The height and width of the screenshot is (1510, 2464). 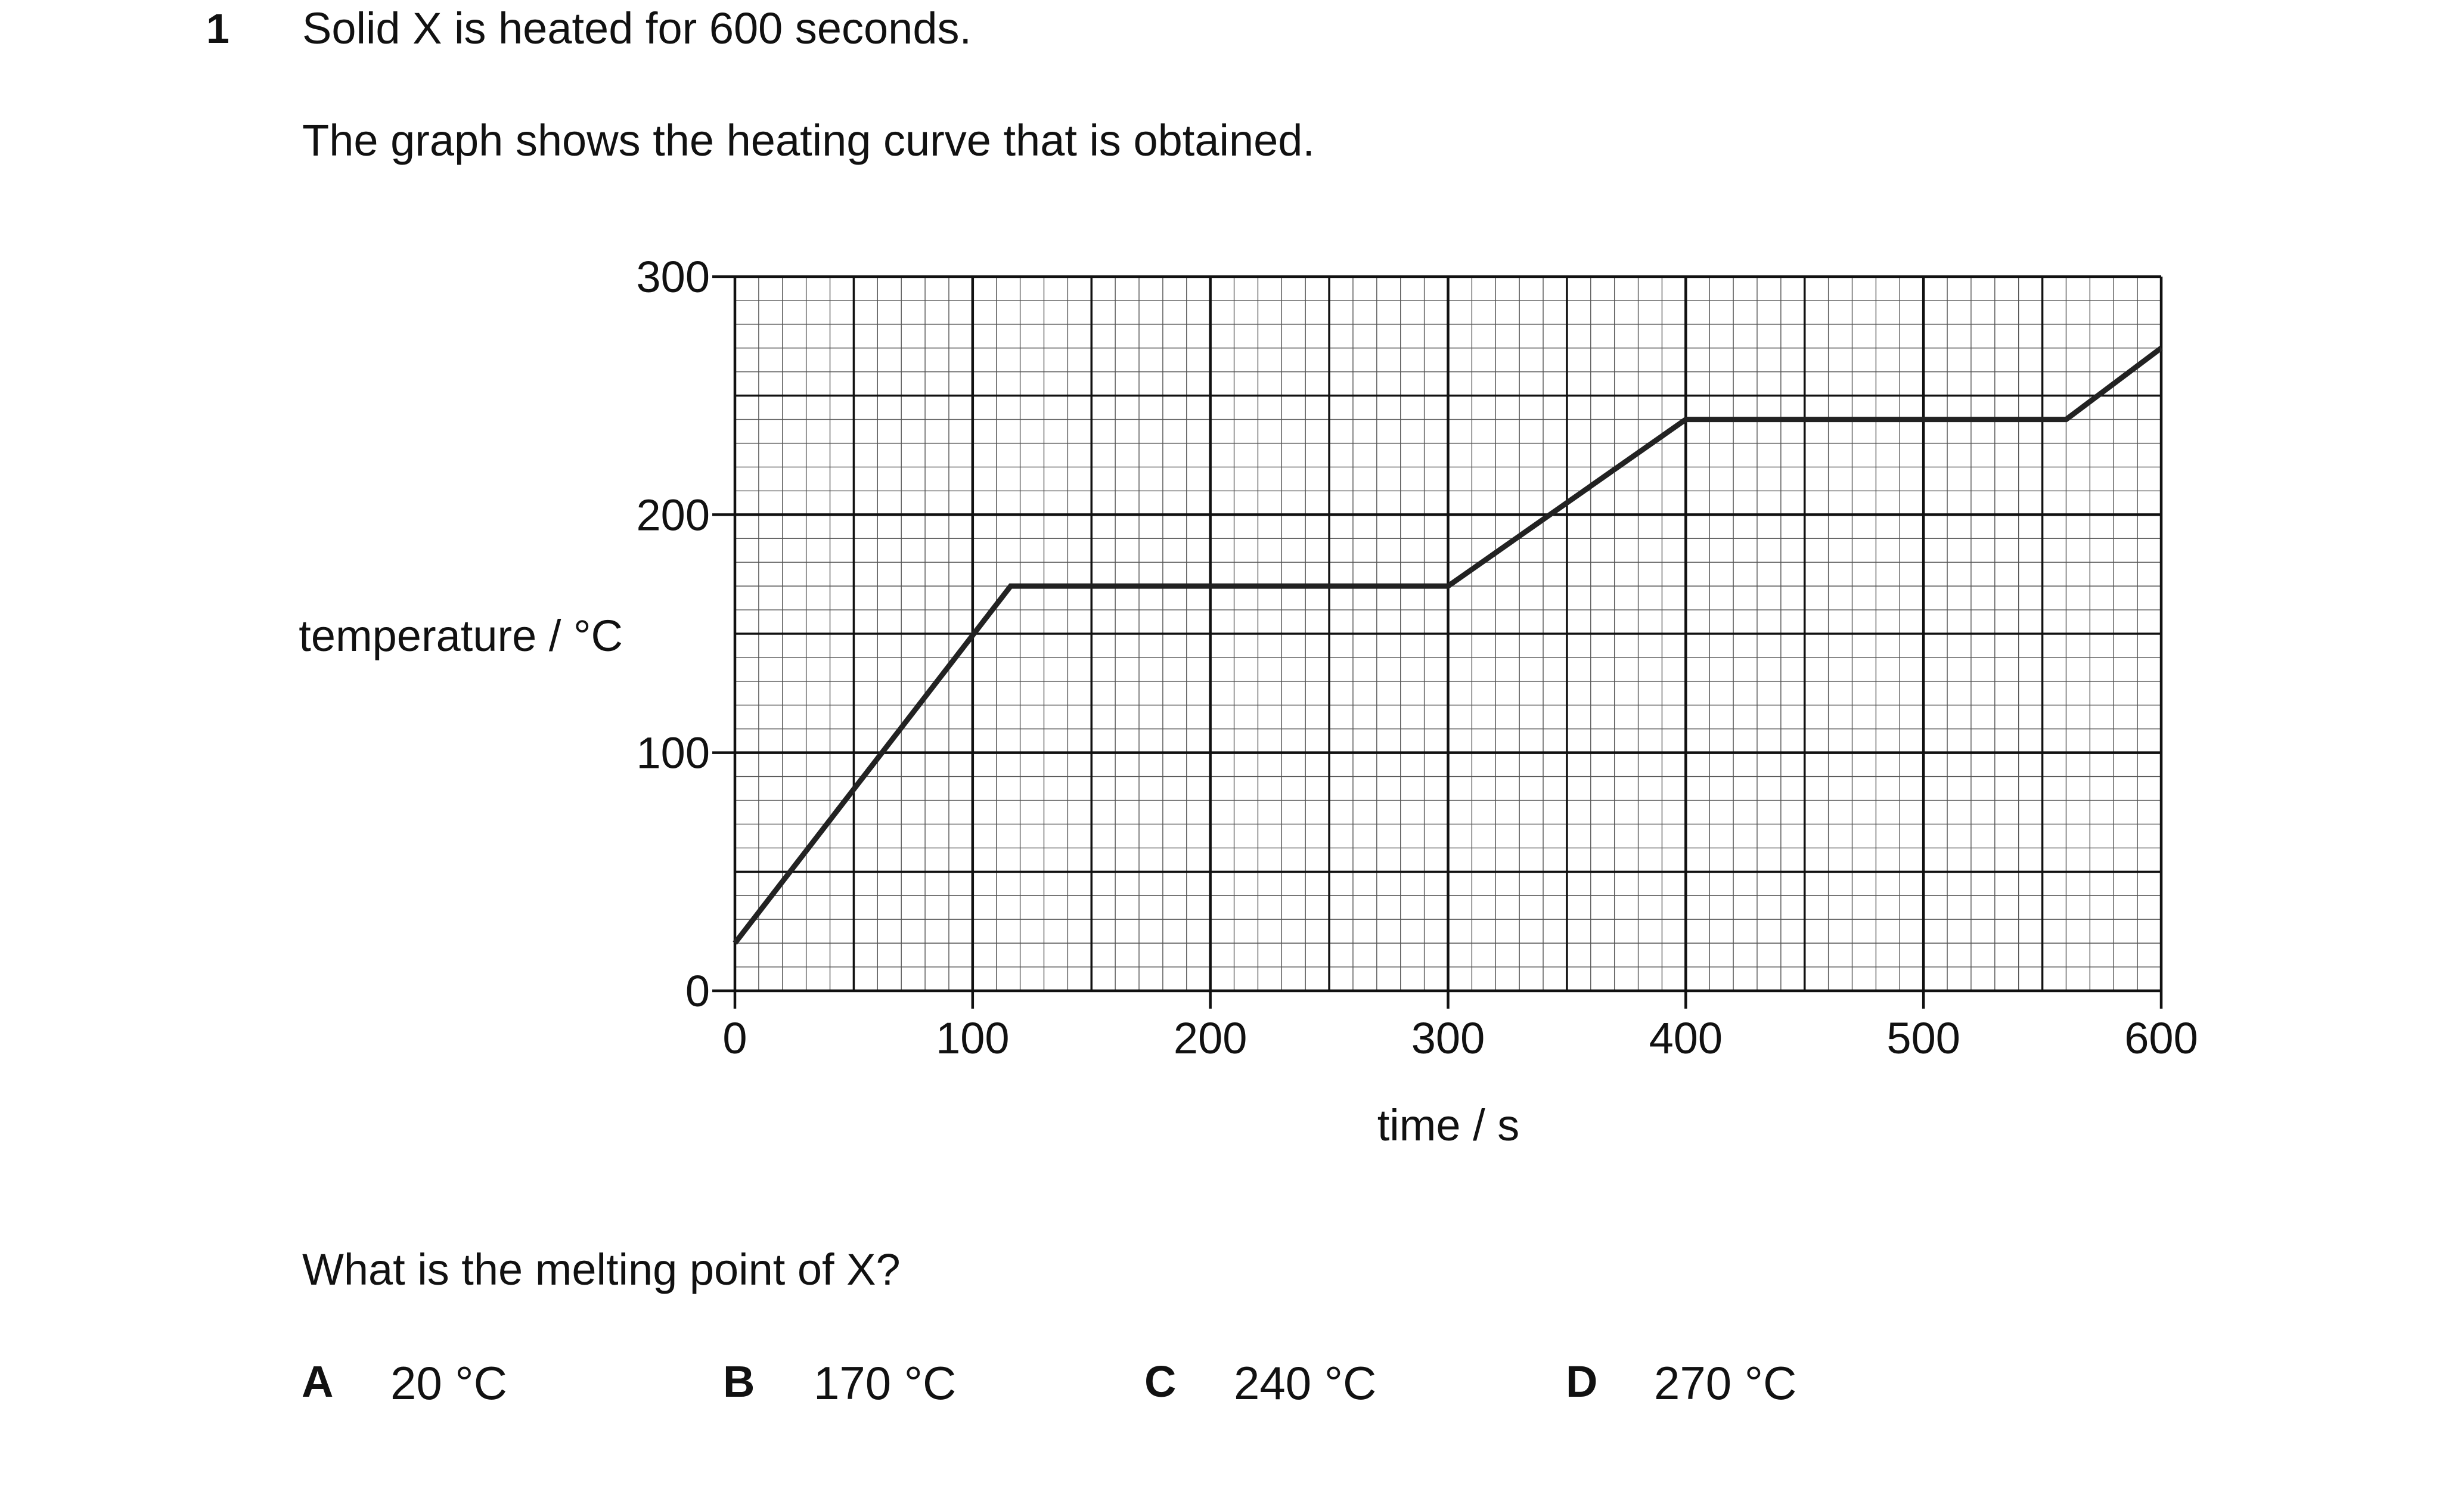 I want to click on option-a-text: 20 °C, so click(x=448, y=1383).